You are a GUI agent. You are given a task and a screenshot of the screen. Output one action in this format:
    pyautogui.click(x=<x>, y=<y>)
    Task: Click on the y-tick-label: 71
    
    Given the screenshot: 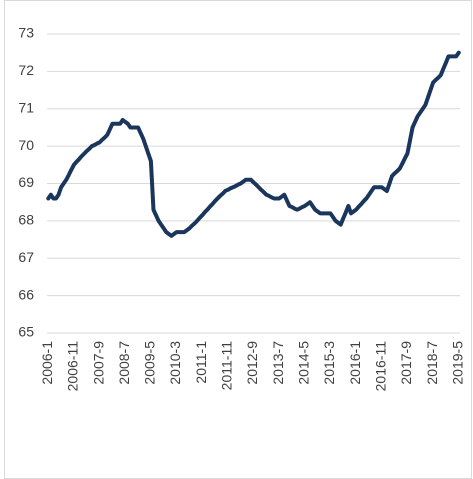 What is the action you would take?
    pyautogui.click(x=26, y=107)
    